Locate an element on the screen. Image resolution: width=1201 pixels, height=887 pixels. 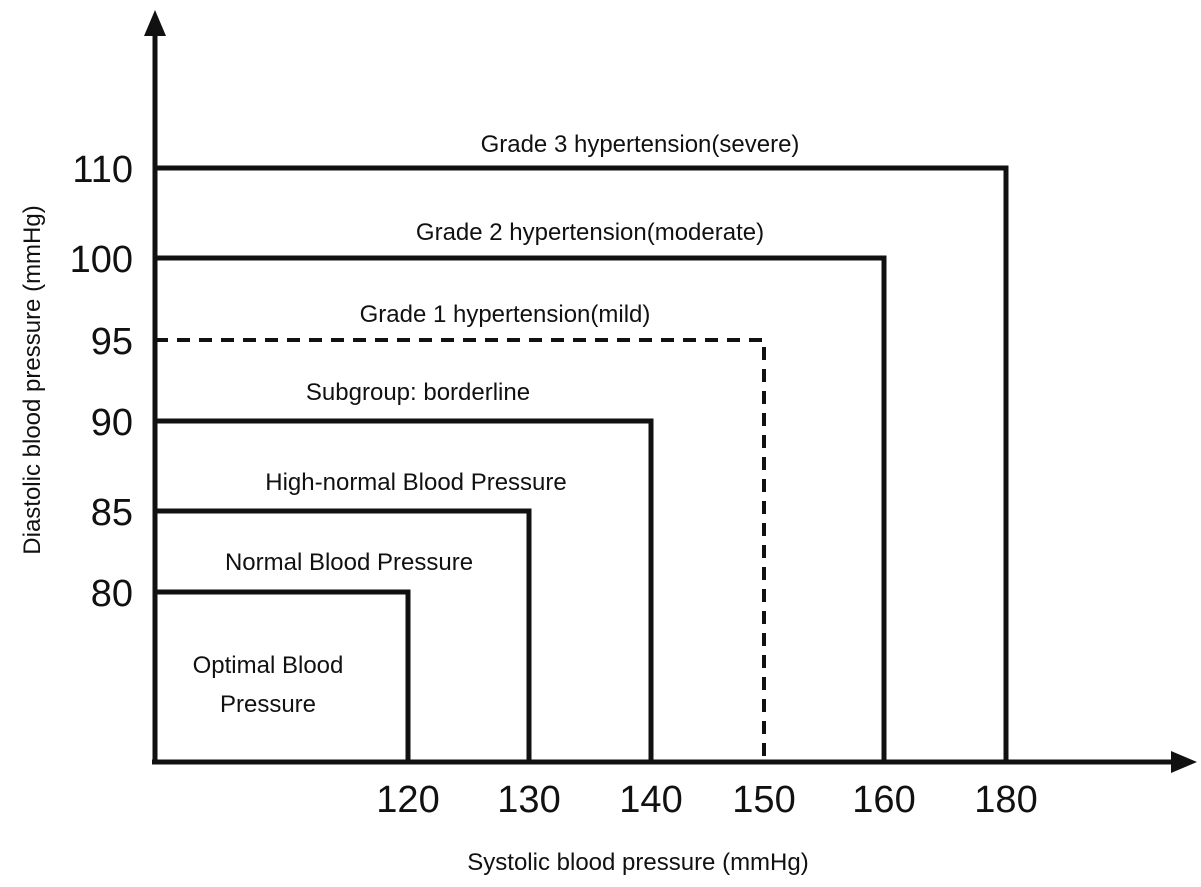
y-tick-label: 80 is located at coordinates (112, 594).